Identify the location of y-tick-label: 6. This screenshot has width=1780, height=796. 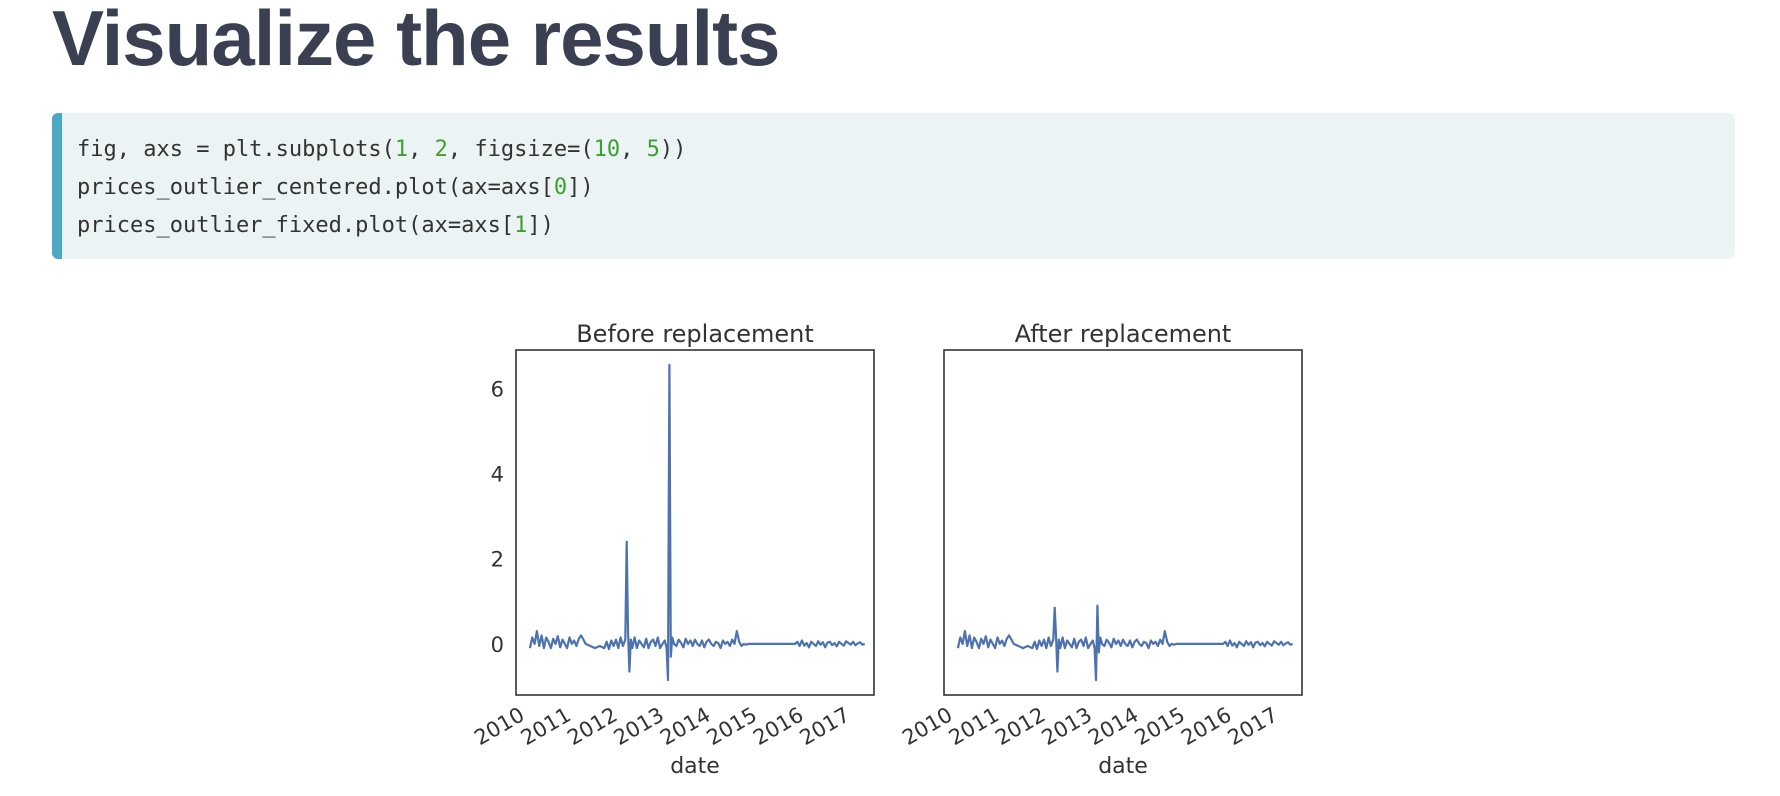
(497, 389).